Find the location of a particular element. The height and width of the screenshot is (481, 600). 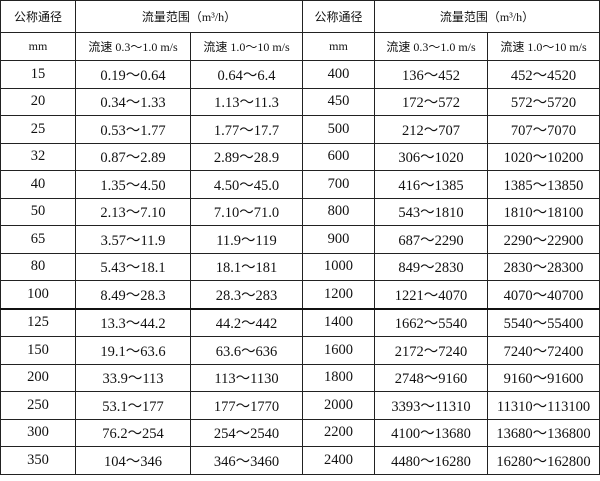

flow-high-left-cell: 346～3460 is located at coordinates (246, 460).